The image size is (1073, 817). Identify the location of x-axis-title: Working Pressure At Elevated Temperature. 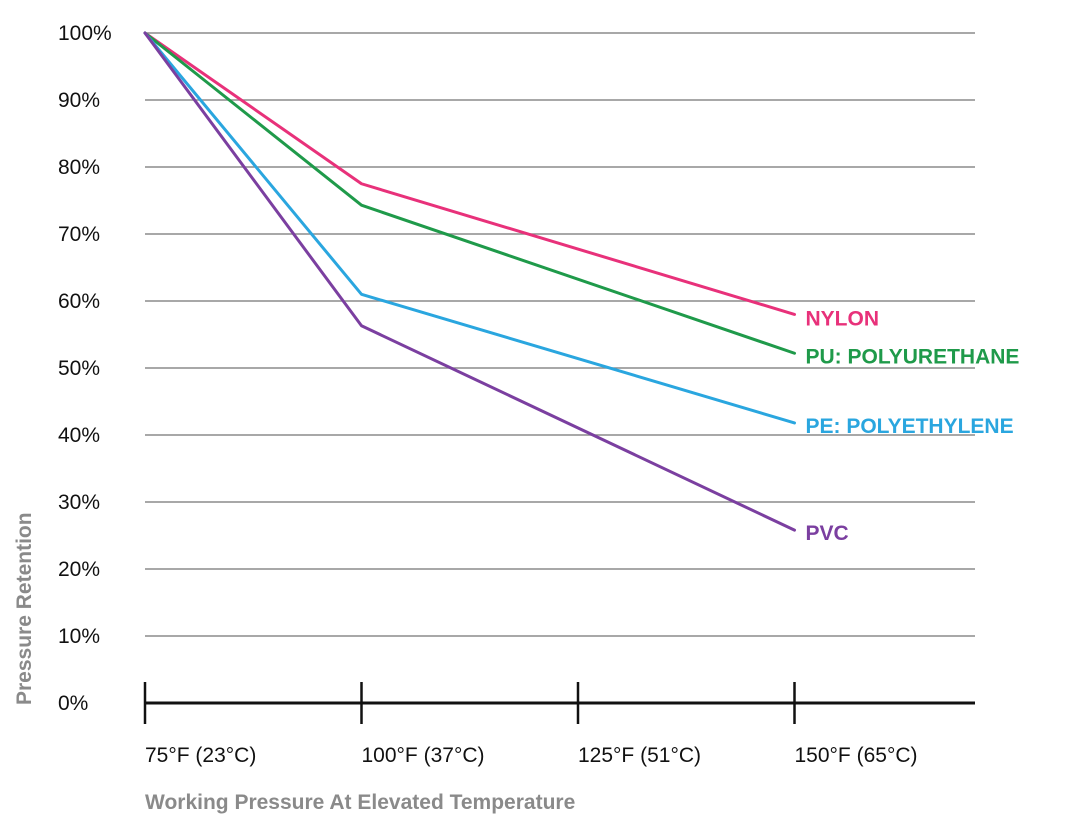
(360, 802).